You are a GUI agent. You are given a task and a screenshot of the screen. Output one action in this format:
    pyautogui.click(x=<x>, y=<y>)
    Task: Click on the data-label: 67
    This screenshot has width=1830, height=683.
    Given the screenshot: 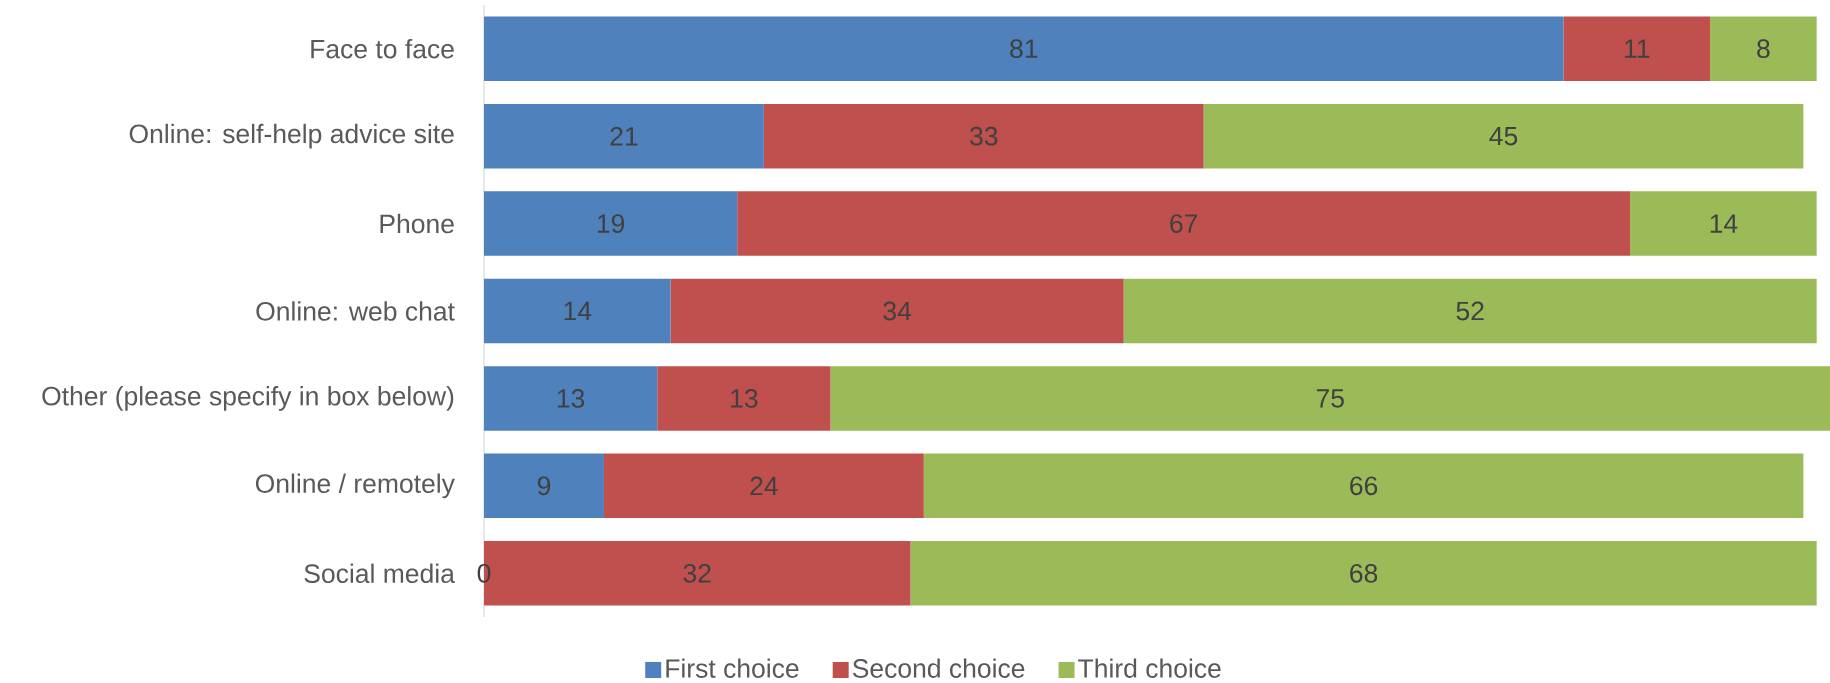 What is the action you would take?
    pyautogui.click(x=1184, y=223)
    